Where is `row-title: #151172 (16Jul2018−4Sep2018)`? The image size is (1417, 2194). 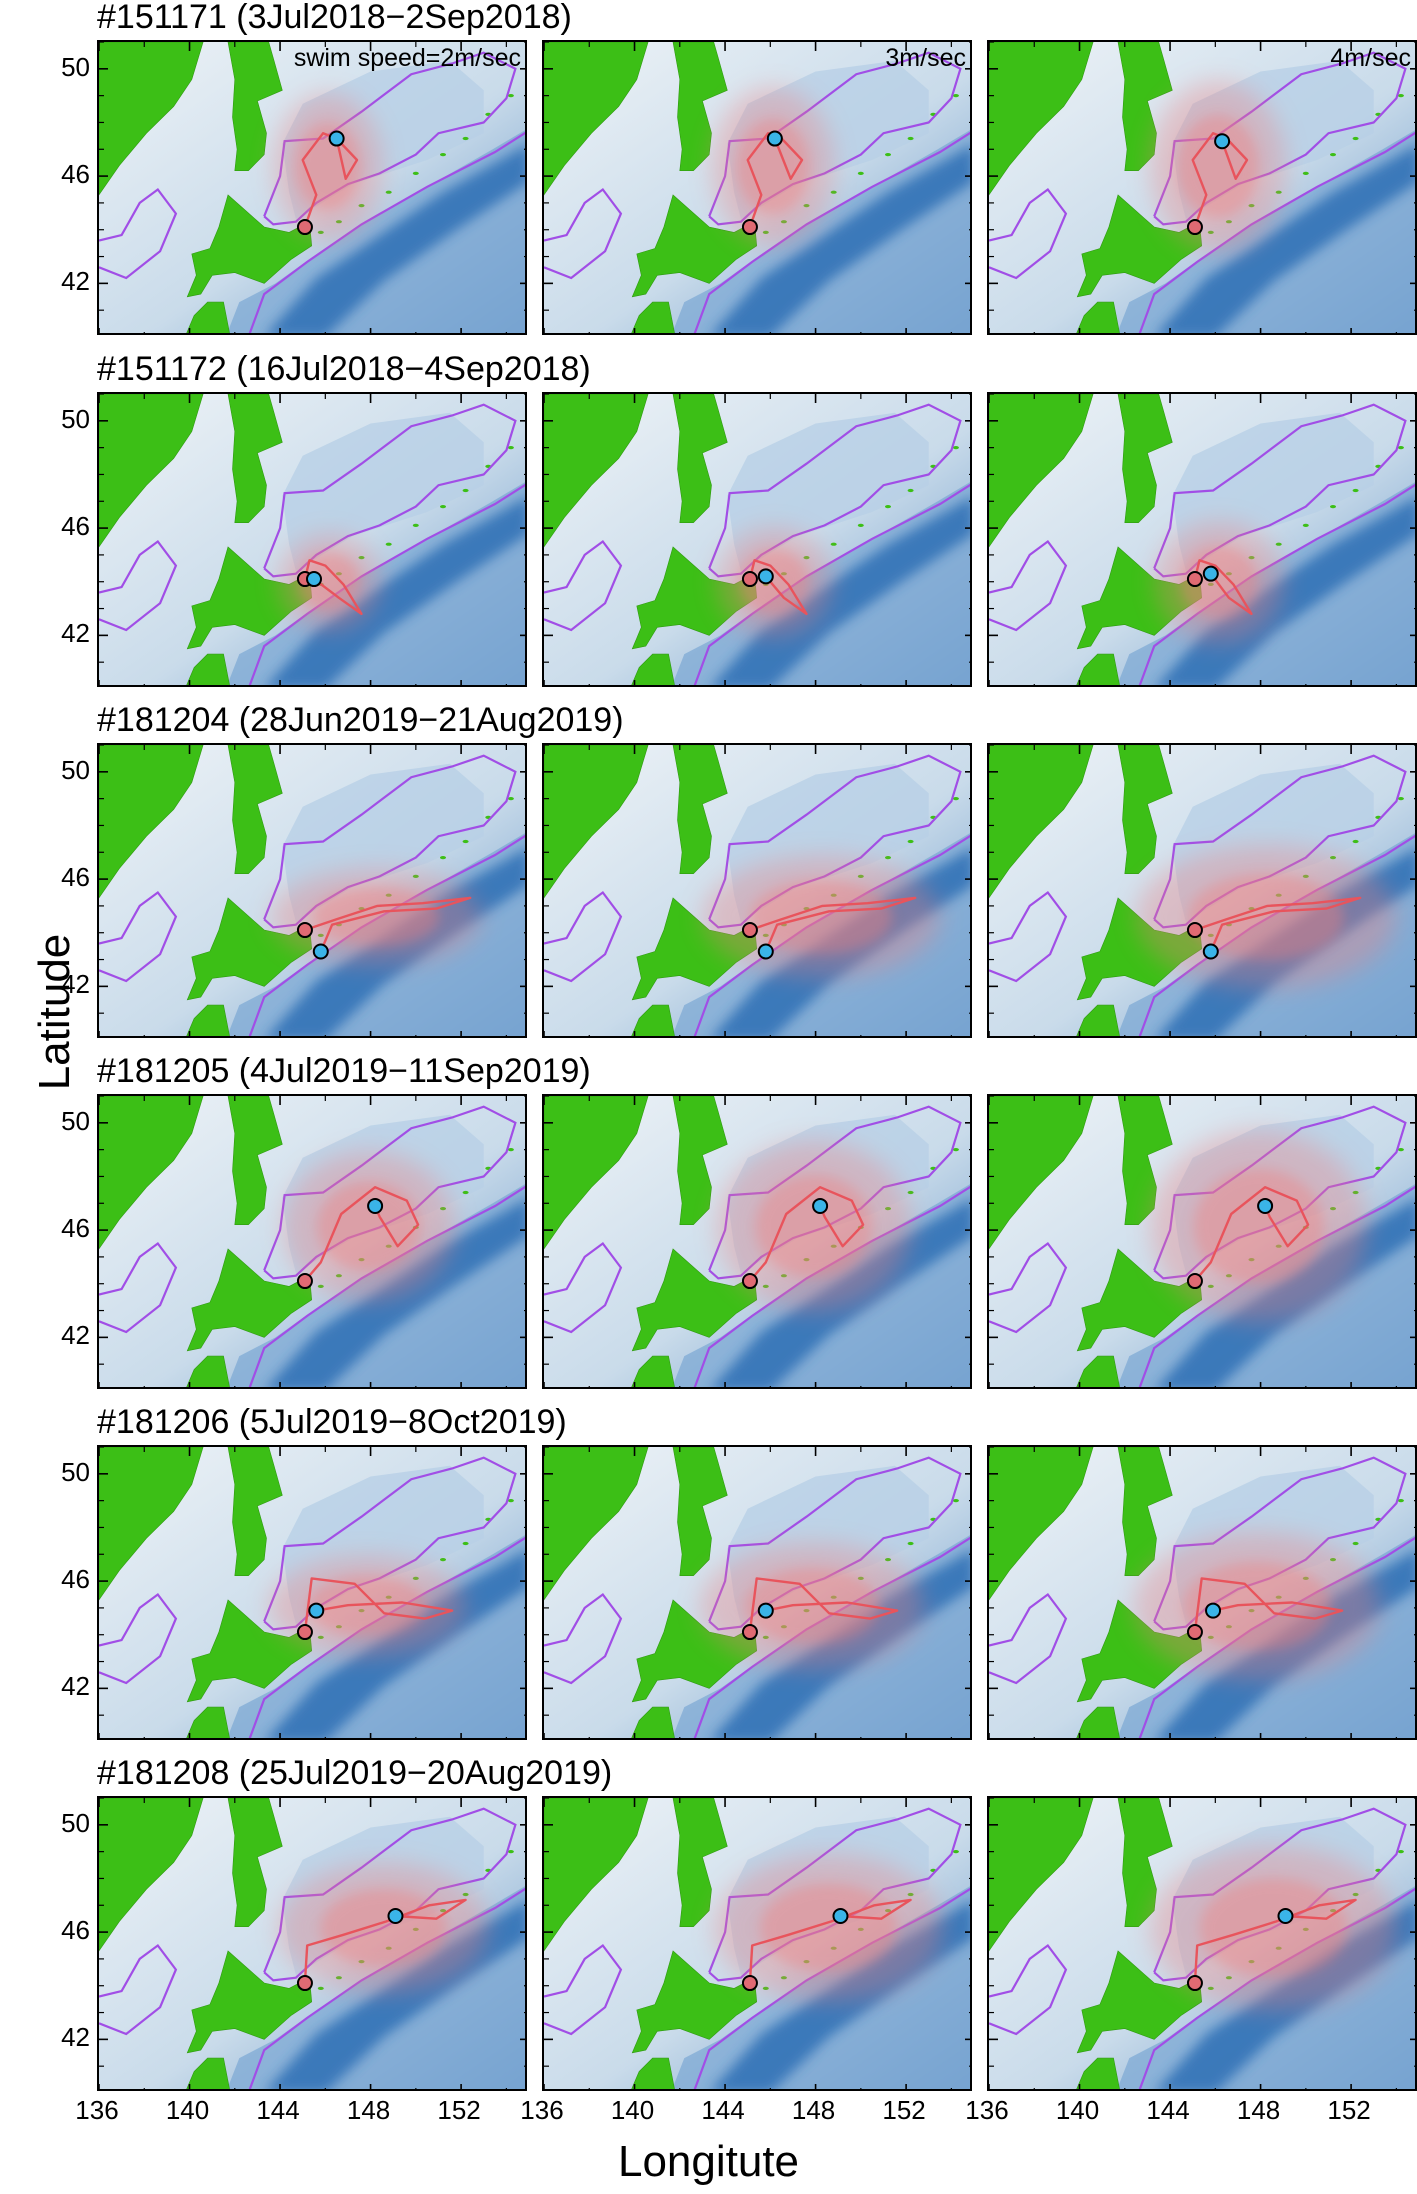 row-title: #151172 (16Jul2018−4Sep2018) is located at coordinates (344, 369).